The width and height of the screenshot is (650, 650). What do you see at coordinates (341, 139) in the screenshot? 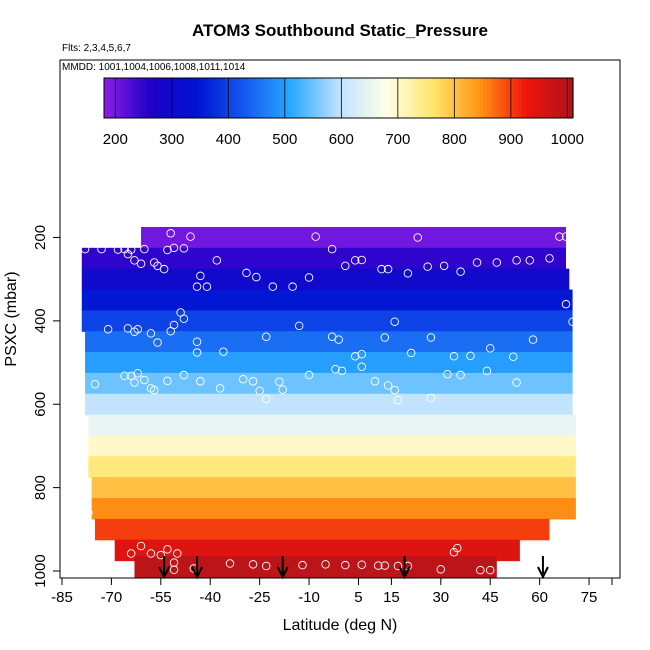
I see `colorbar-tick-label: 600` at bounding box center [341, 139].